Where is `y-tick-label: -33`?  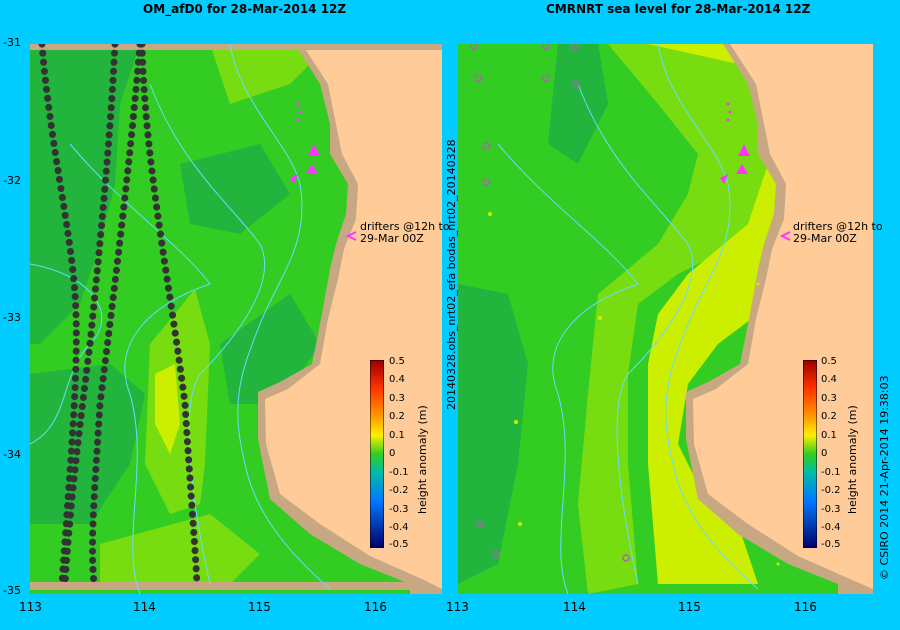 y-tick-label: -33 is located at coordinates (12, 317).